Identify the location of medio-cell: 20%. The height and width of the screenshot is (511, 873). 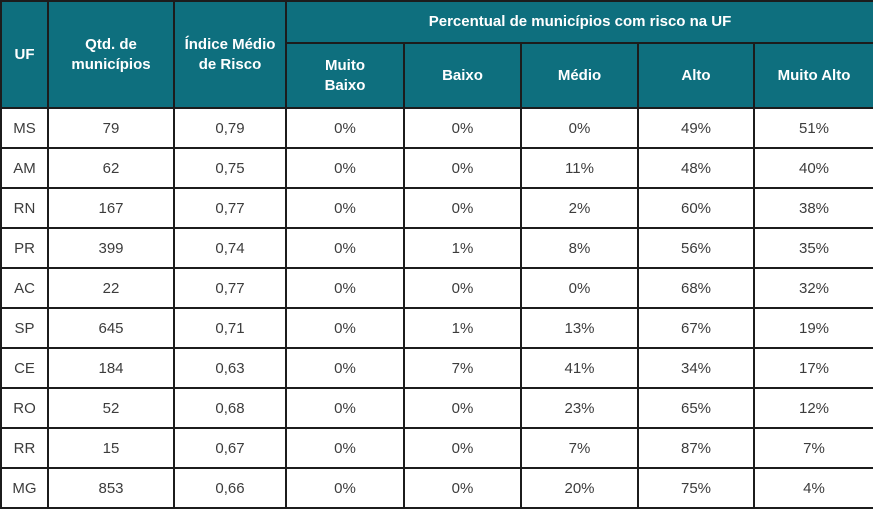
(579, 488).